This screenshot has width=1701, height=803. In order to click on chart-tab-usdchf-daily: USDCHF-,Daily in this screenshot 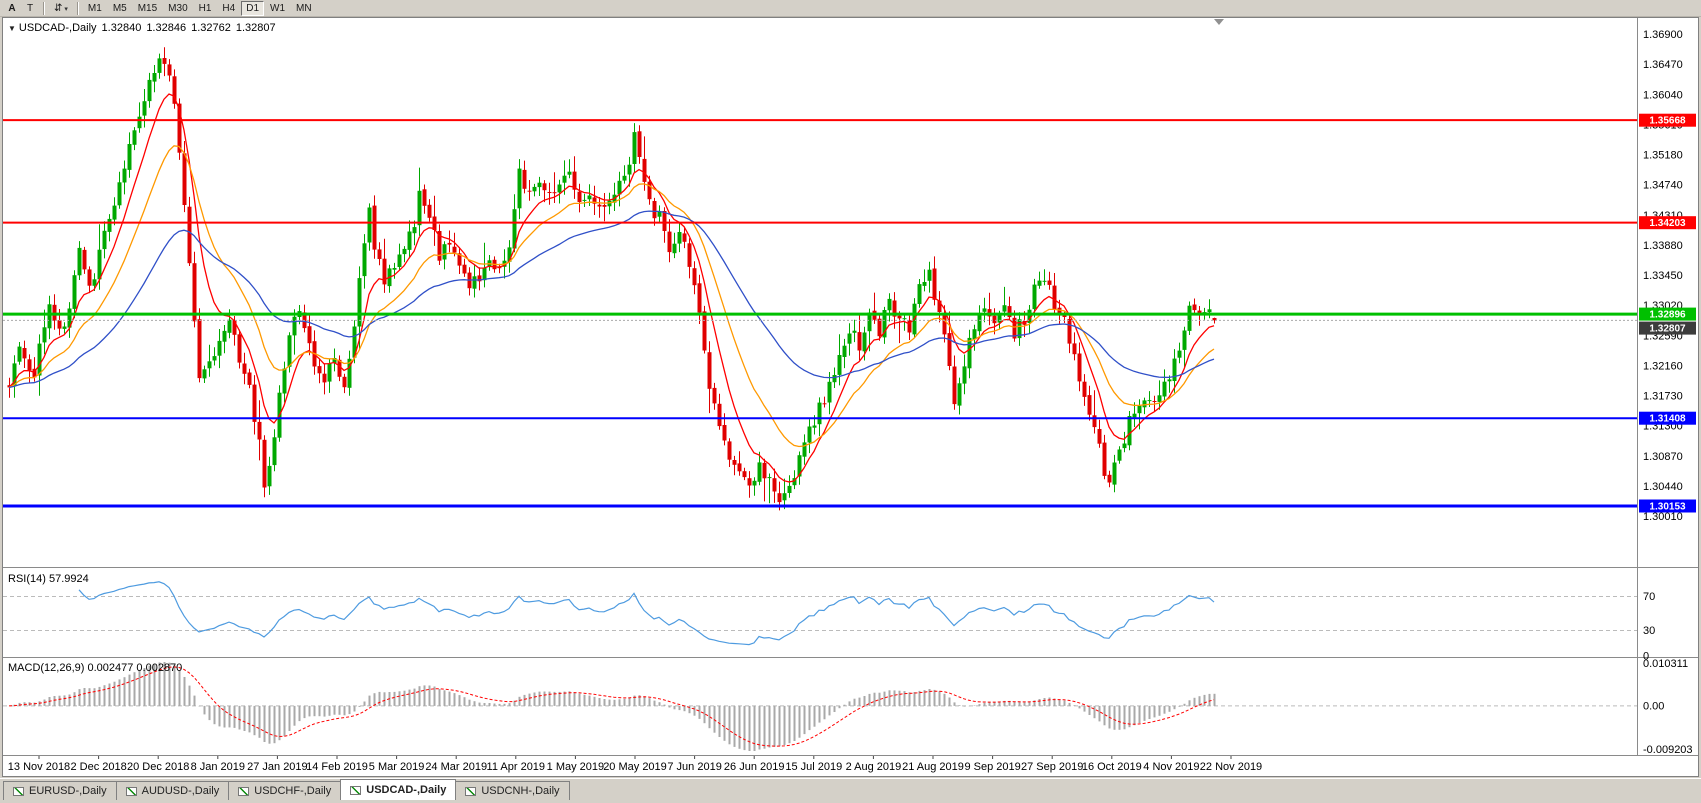, I will do `click(285, 790)`.